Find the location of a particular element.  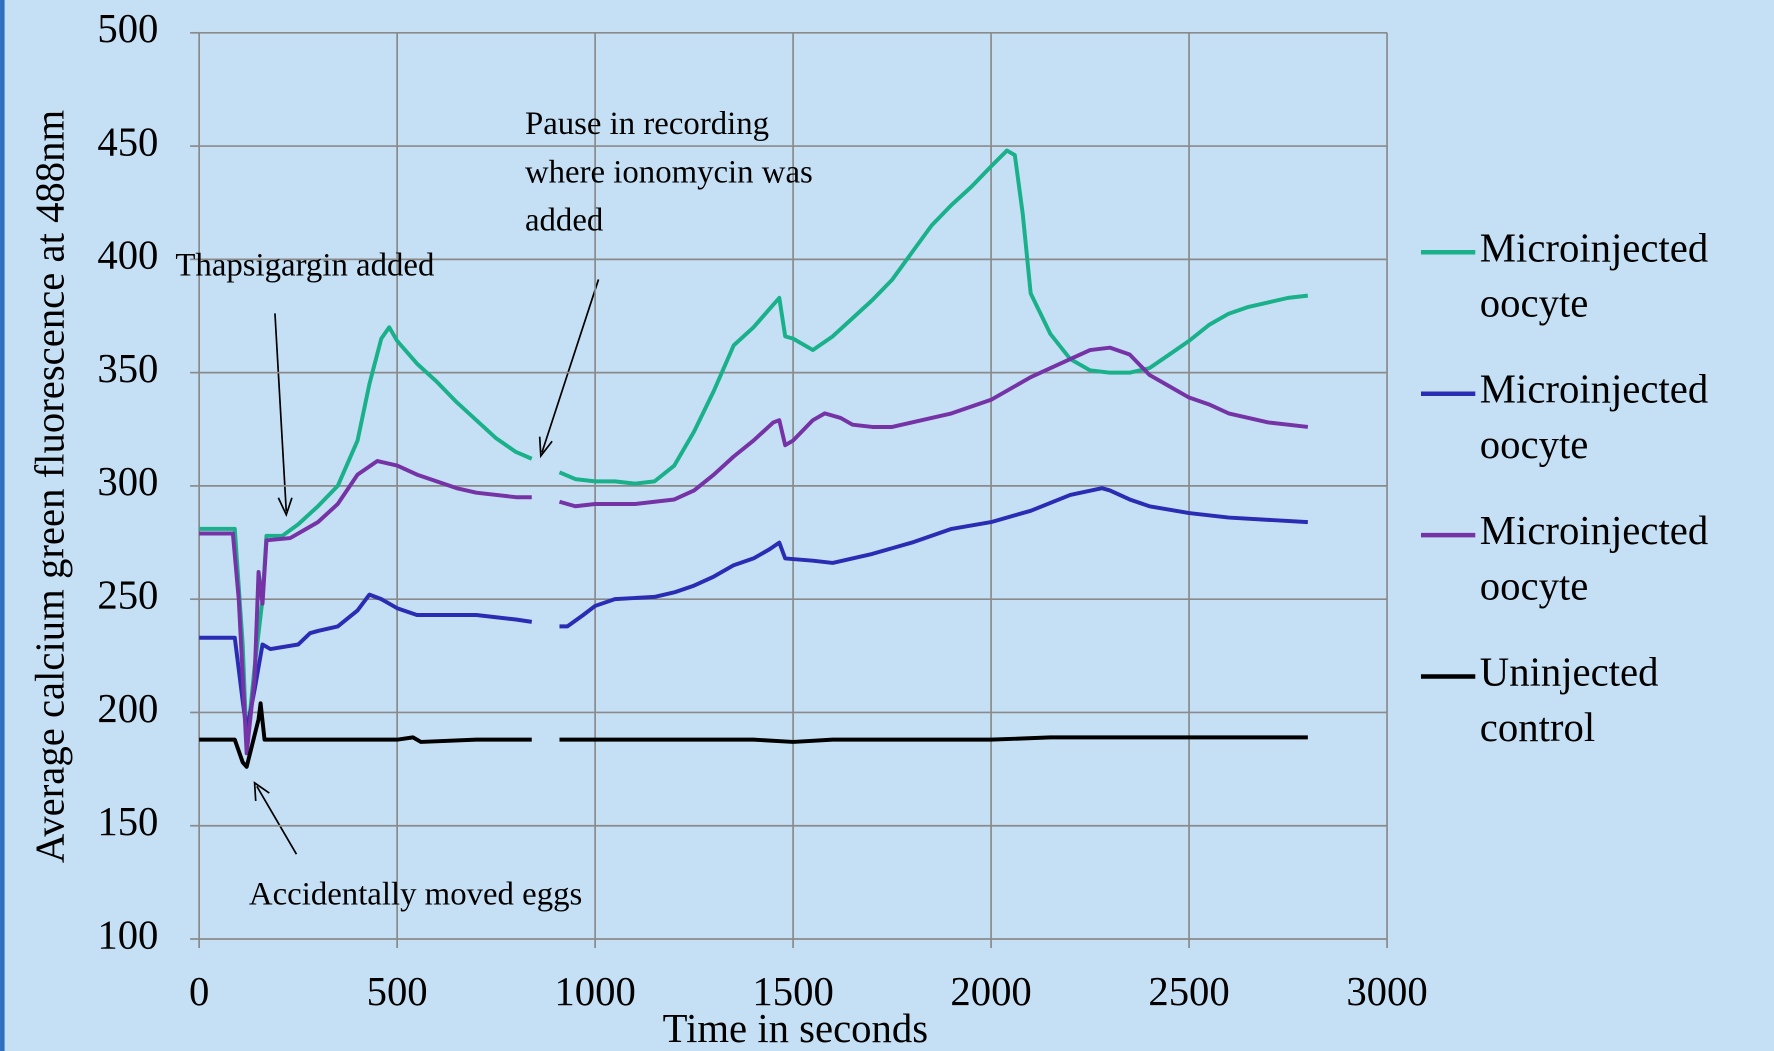

x-tick-label: 500 is located at coordinates (397, 991).